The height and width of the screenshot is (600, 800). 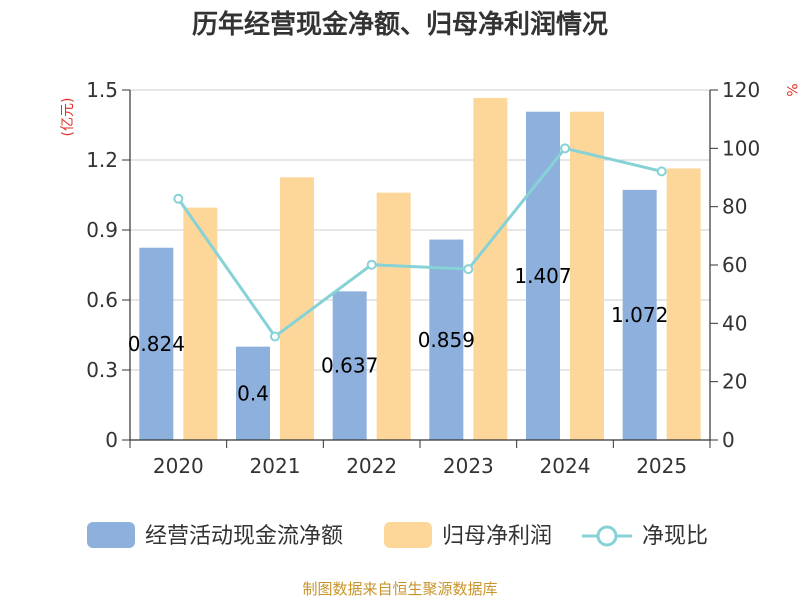 What do you see at coordinates (408, 535) in the screenshot?
I see `legend-swatch-profit` at bounding box center [408, 535].